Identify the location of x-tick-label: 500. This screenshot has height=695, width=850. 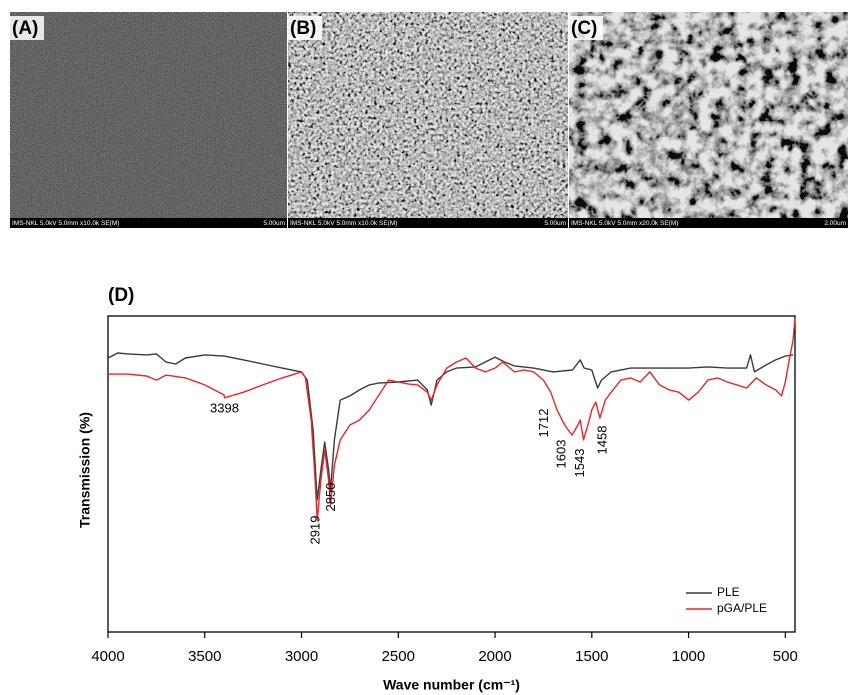
(785, 656).